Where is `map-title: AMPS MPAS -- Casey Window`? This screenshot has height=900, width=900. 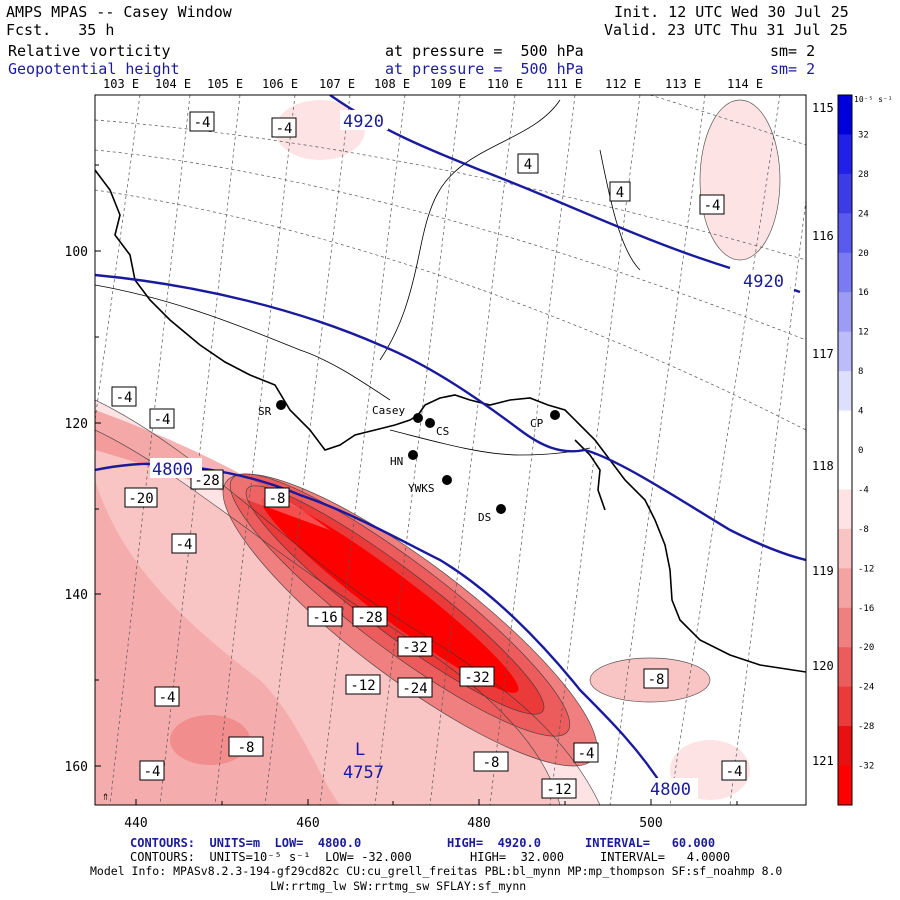 map-title: AMPS MPAS -- Casey Window is located at coordinates (119, 12).